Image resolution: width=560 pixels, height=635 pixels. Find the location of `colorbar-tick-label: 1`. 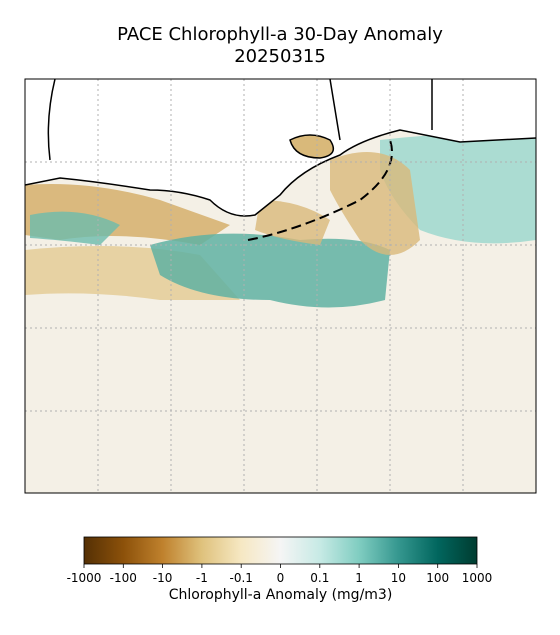

colorbar-tick-label: 1 is located at coordinates (359, 578).